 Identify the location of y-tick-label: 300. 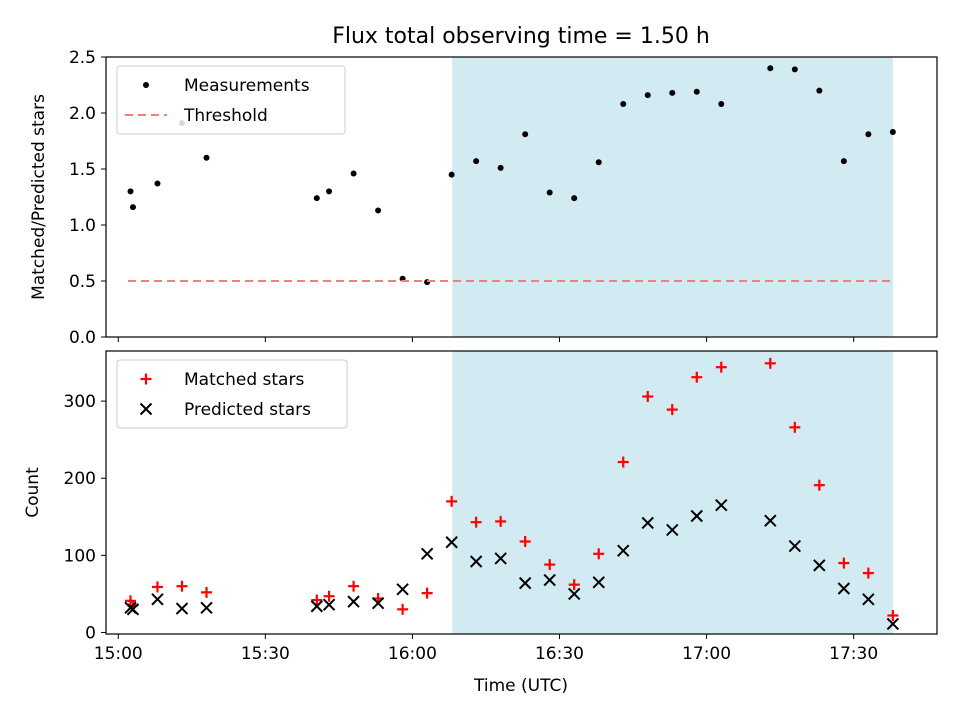
(80, 402).